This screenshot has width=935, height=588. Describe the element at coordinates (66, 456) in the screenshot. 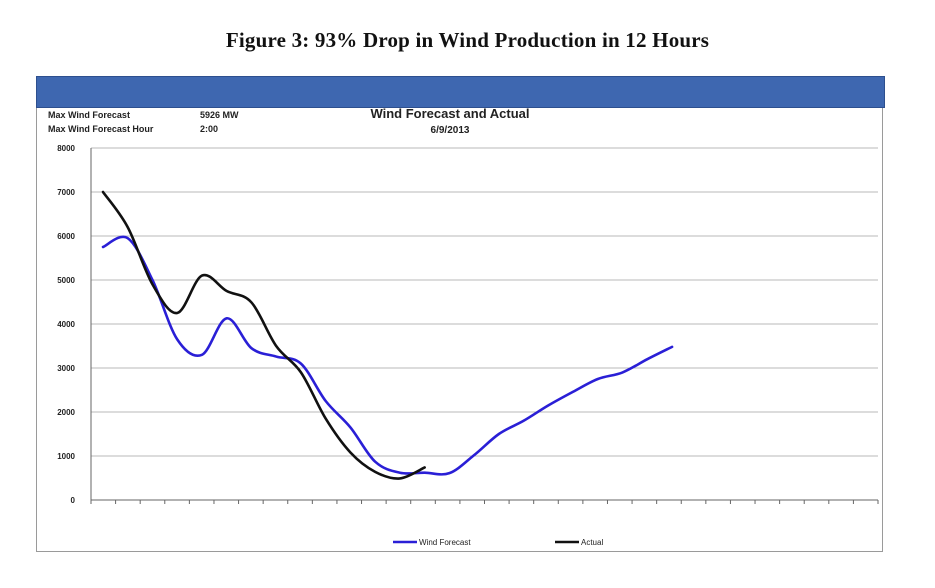

I see `y-tick-label: 1000` at that location.